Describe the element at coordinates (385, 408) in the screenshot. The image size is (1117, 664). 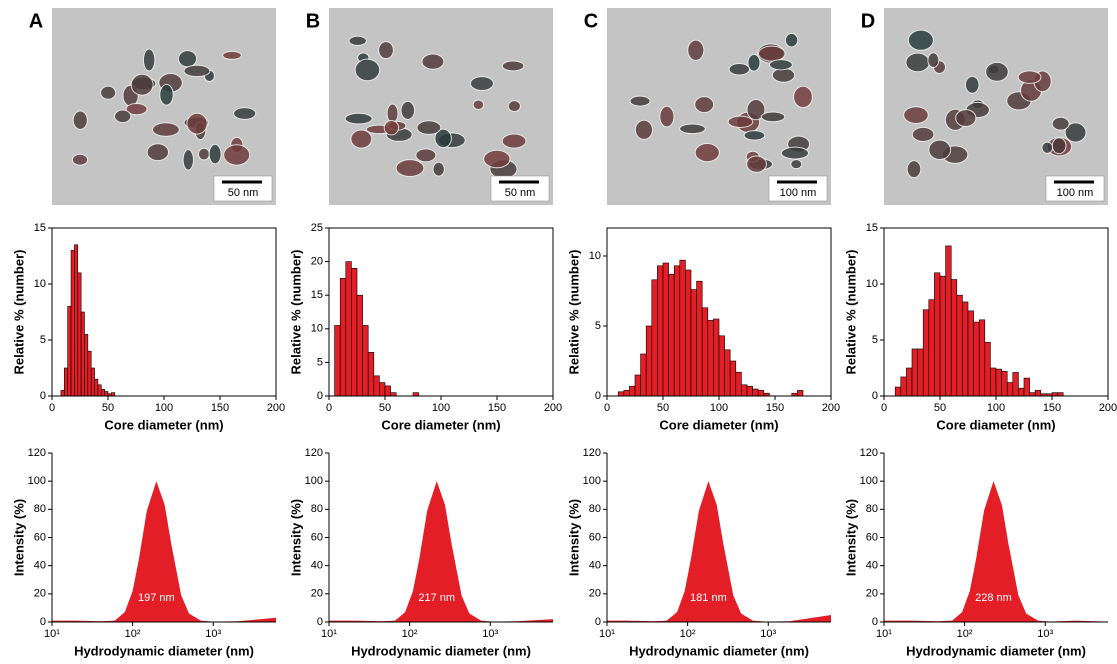
I see `x-tick-label: 50` at that location.